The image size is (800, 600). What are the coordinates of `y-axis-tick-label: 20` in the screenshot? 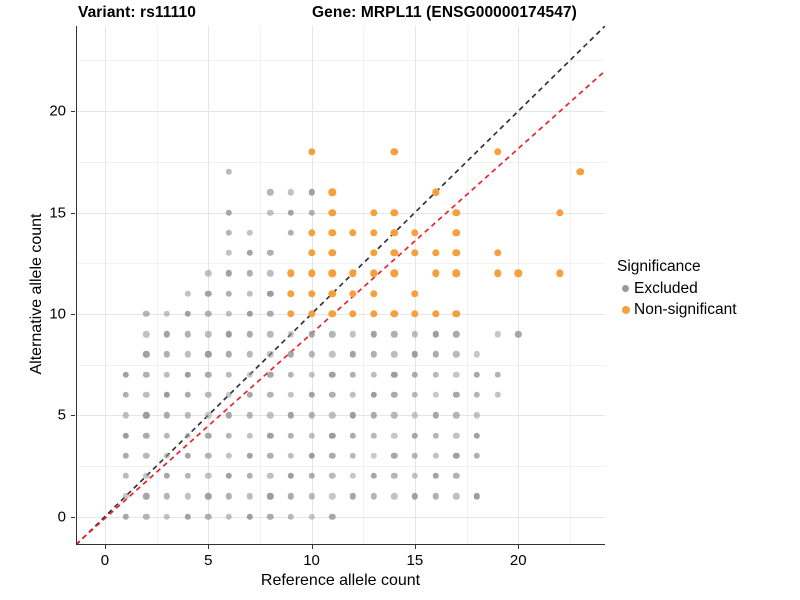 It's located at (57, 111).